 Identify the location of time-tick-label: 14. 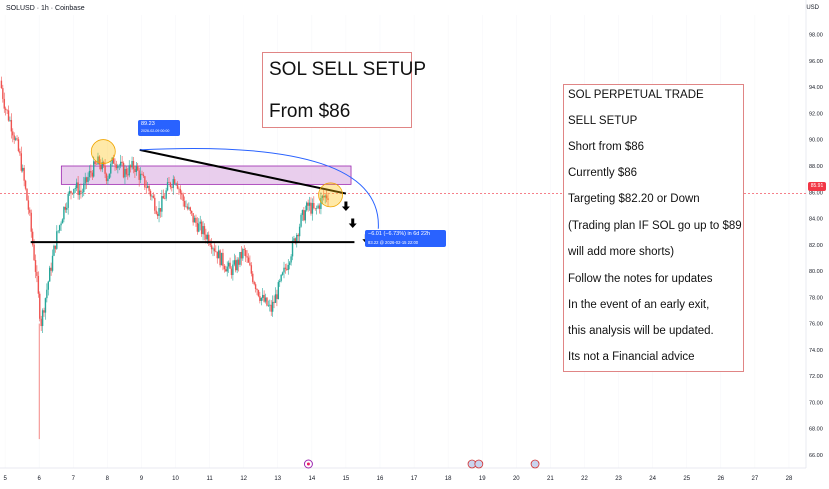
(311, 479).